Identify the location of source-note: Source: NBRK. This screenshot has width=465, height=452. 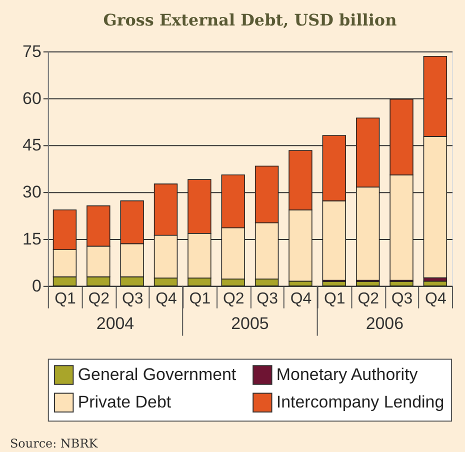
(54, 443).